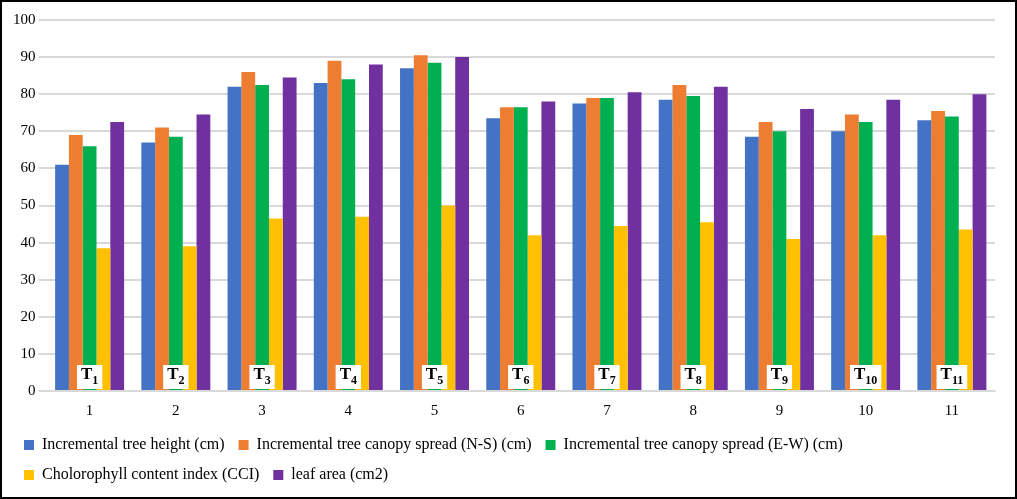 This screenshot has width=1017, height=499. What do you see at coordinates (693, 409) in the screenshot?
I see `category-label: 8` at bounding box center [693, 409].